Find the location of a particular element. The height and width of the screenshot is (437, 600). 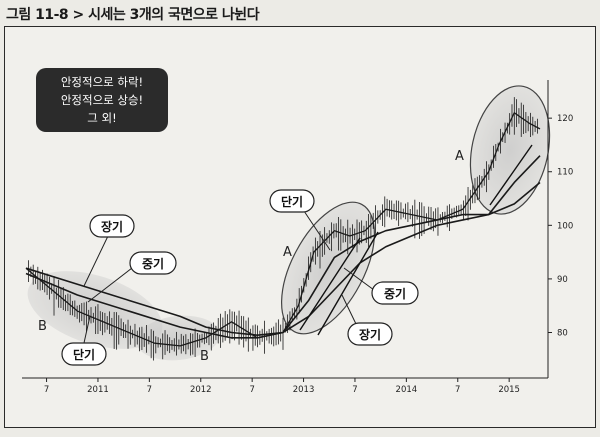

y-tick-label: 120 is located at coordinates (565, 119).